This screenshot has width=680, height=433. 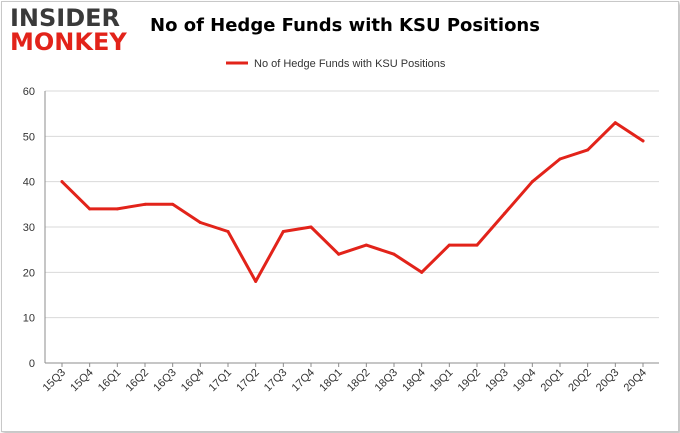 What do you see at coordinates (359, 381) in the screenshot?
I see `x-tick-label: 18Q2` at bounding box center [359, 381].